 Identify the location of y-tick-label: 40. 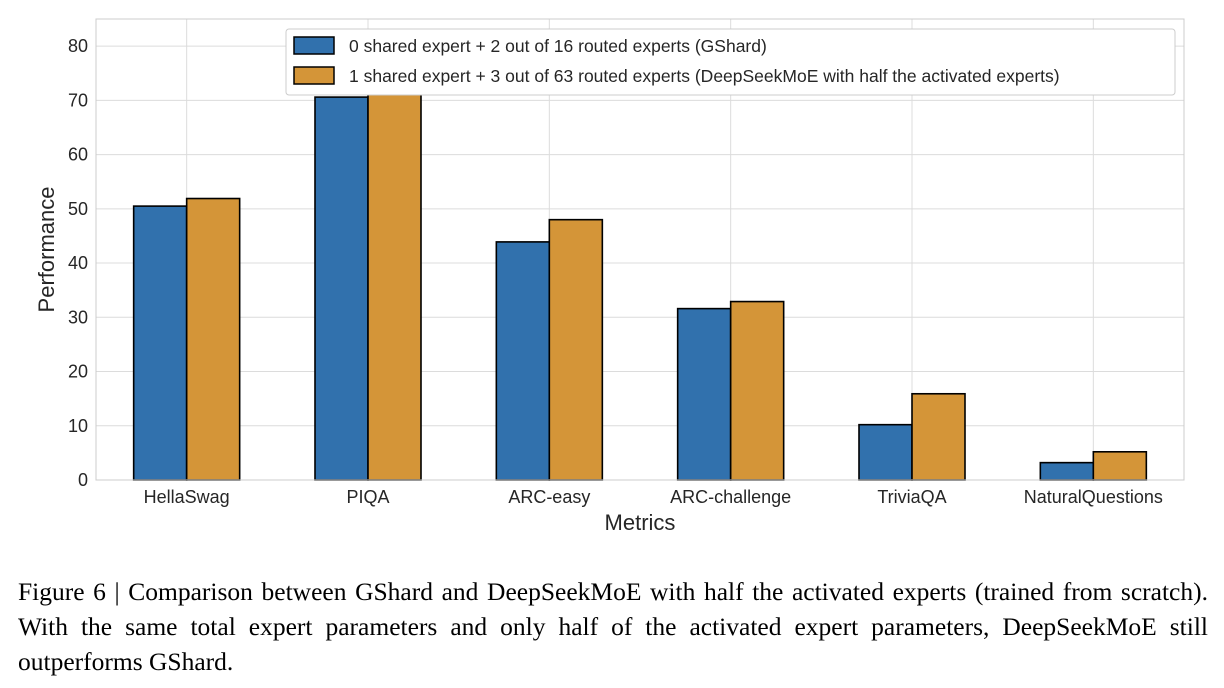
(78, 263).